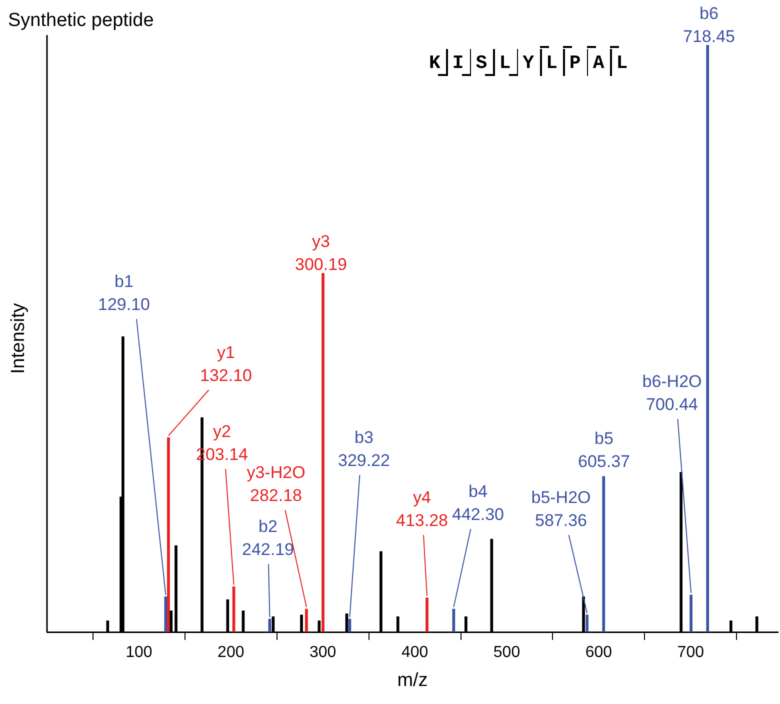 Image resolution: width=780 pixels, height=704 pixels. What do you see at coordinates (18, 338) in the screenshot?
I see `y-axis-title: Intensity` at bounding box center [18, 338].